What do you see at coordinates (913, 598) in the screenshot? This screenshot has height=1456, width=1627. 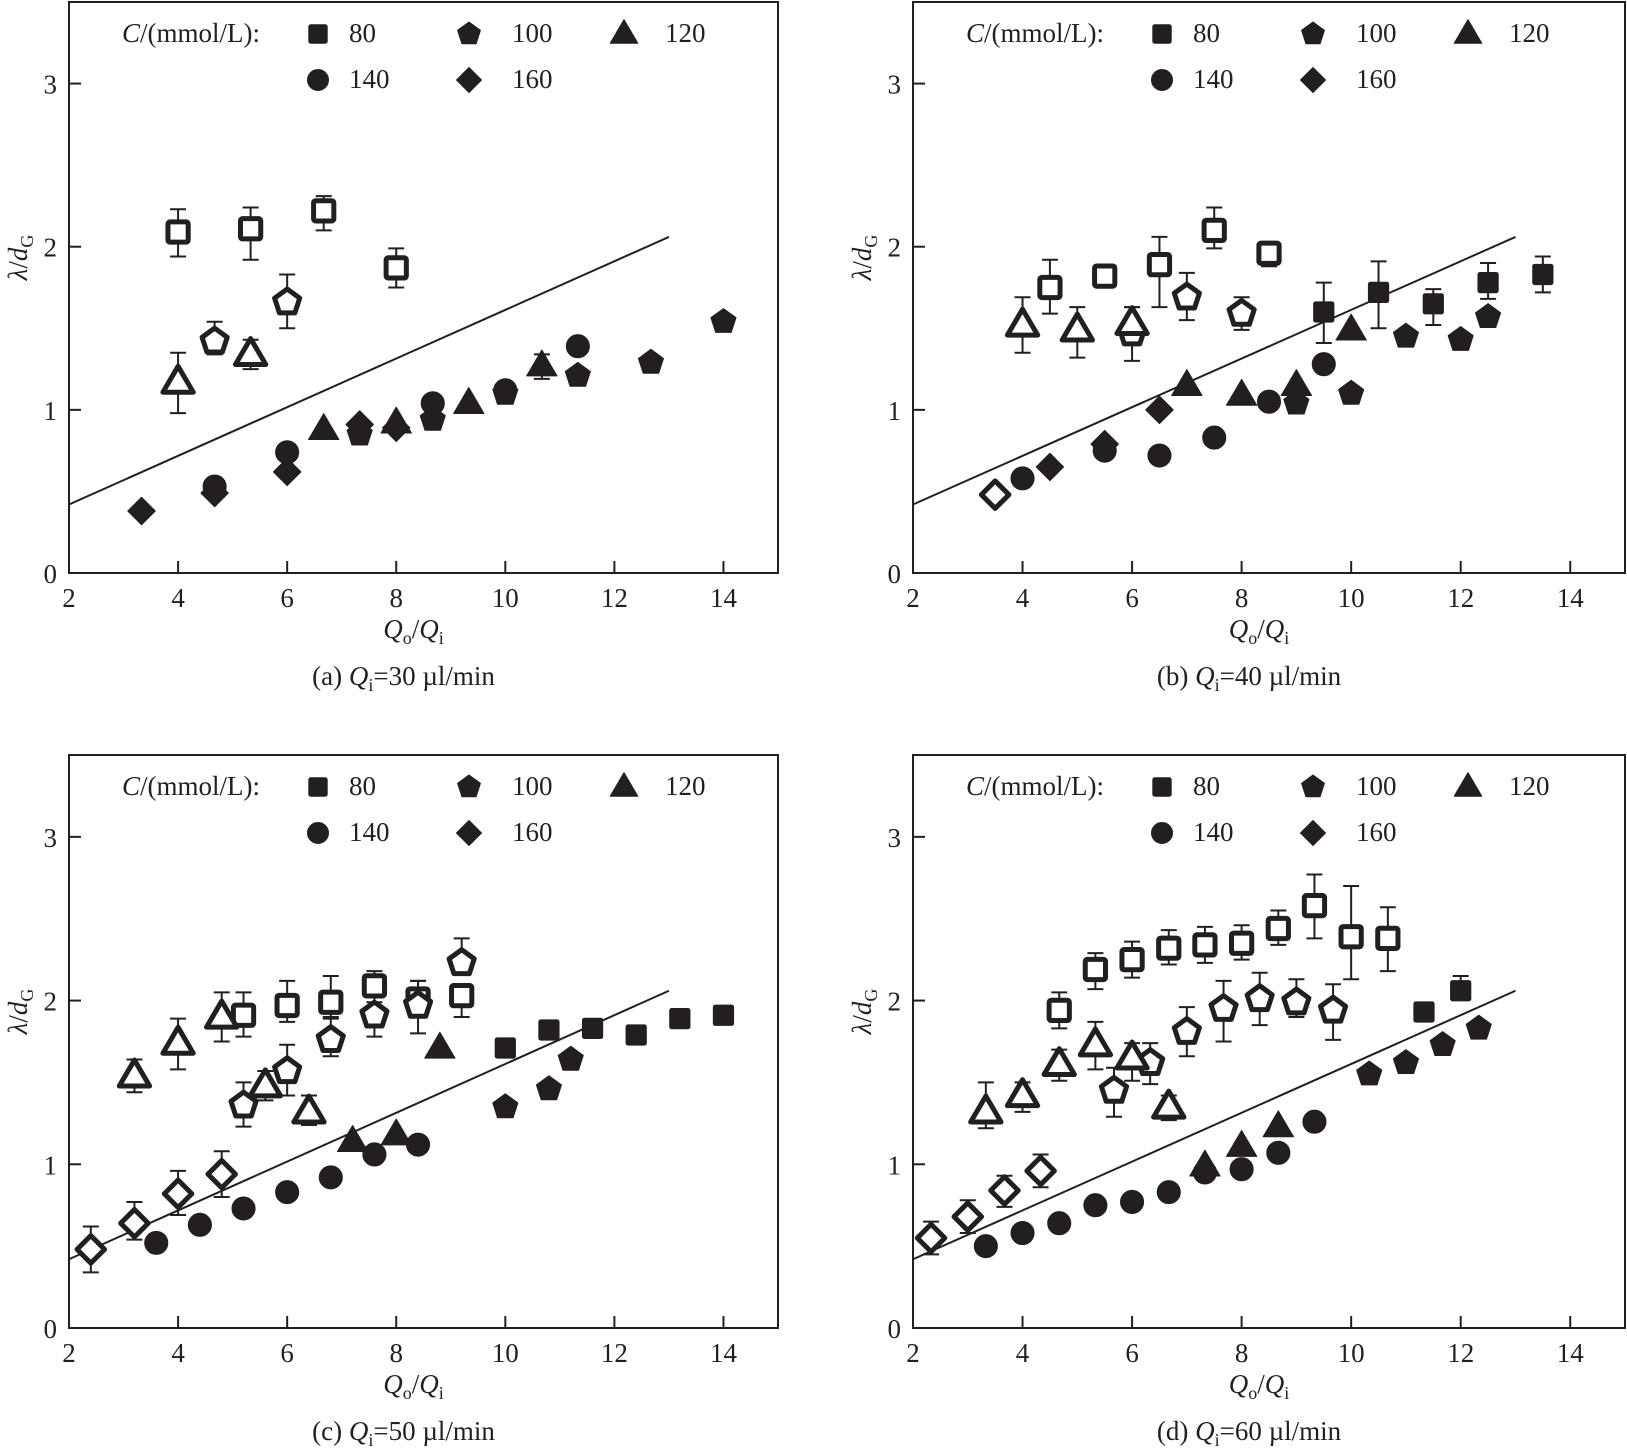 I see `x-tick-label: 2` at bounding box center [913, 598].